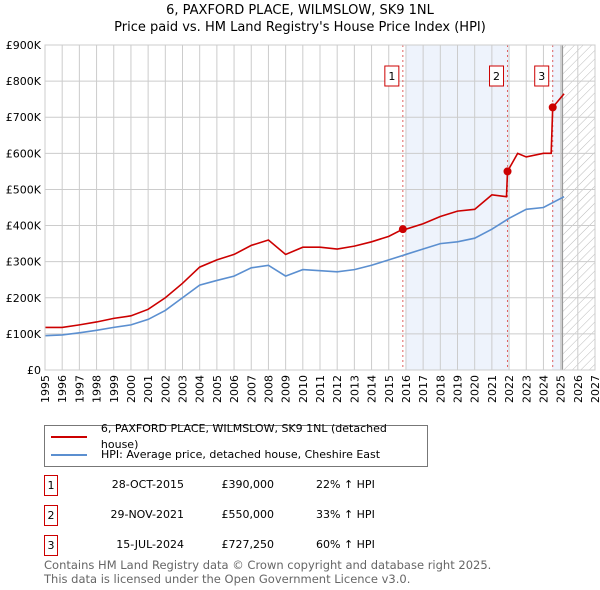  What do you see at coordinates (24, 298) in the screenshot?
I see `y-tick-label: £200K` at bounding box center [24, 298].